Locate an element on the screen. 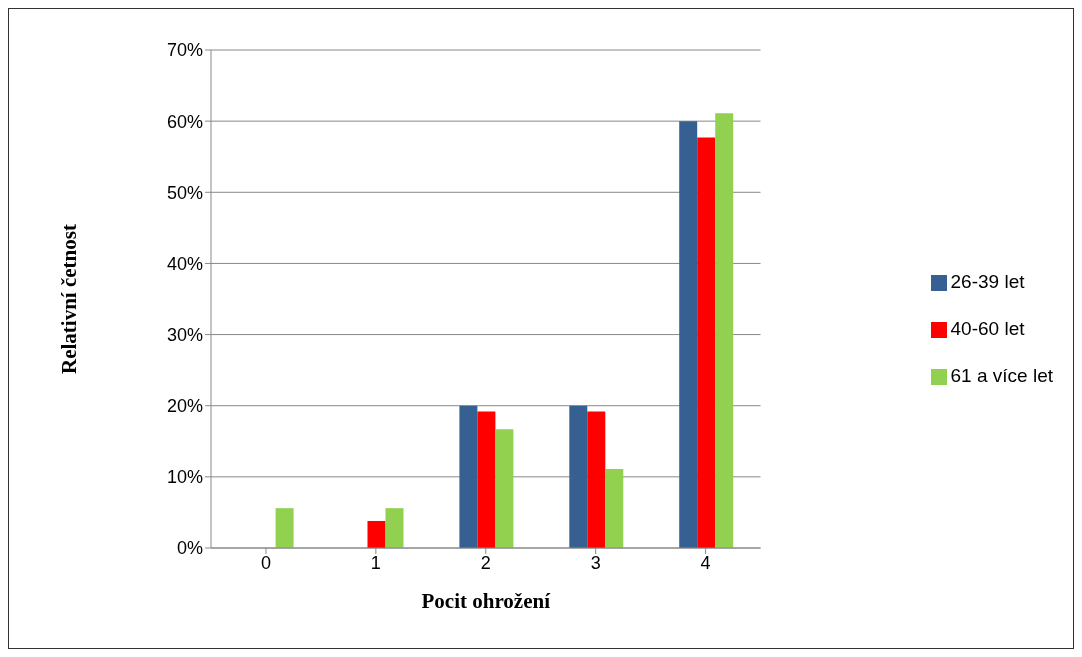  x-tick-label: 4 is located at coordinates (705, 562).